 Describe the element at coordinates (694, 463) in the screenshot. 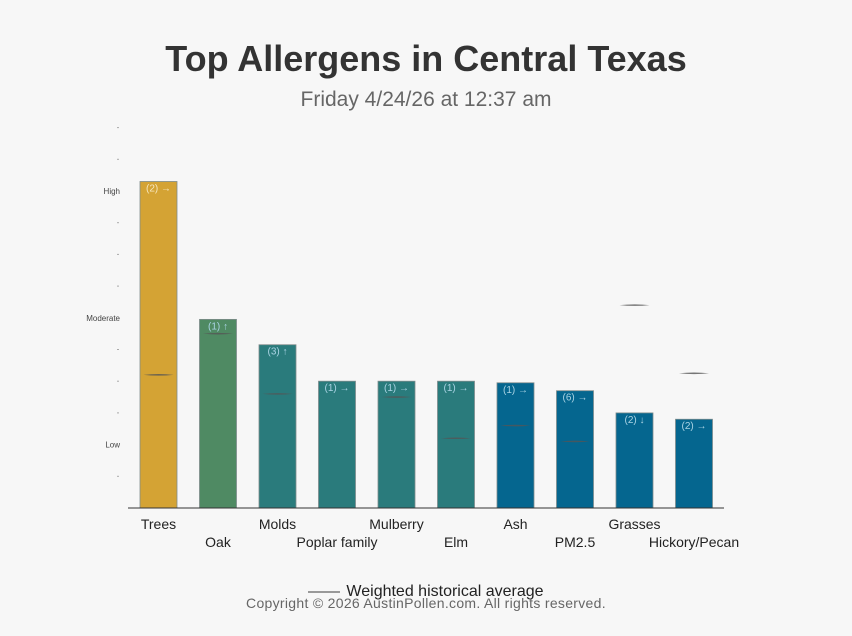

I see `bar-hickory-pecan` at that location.